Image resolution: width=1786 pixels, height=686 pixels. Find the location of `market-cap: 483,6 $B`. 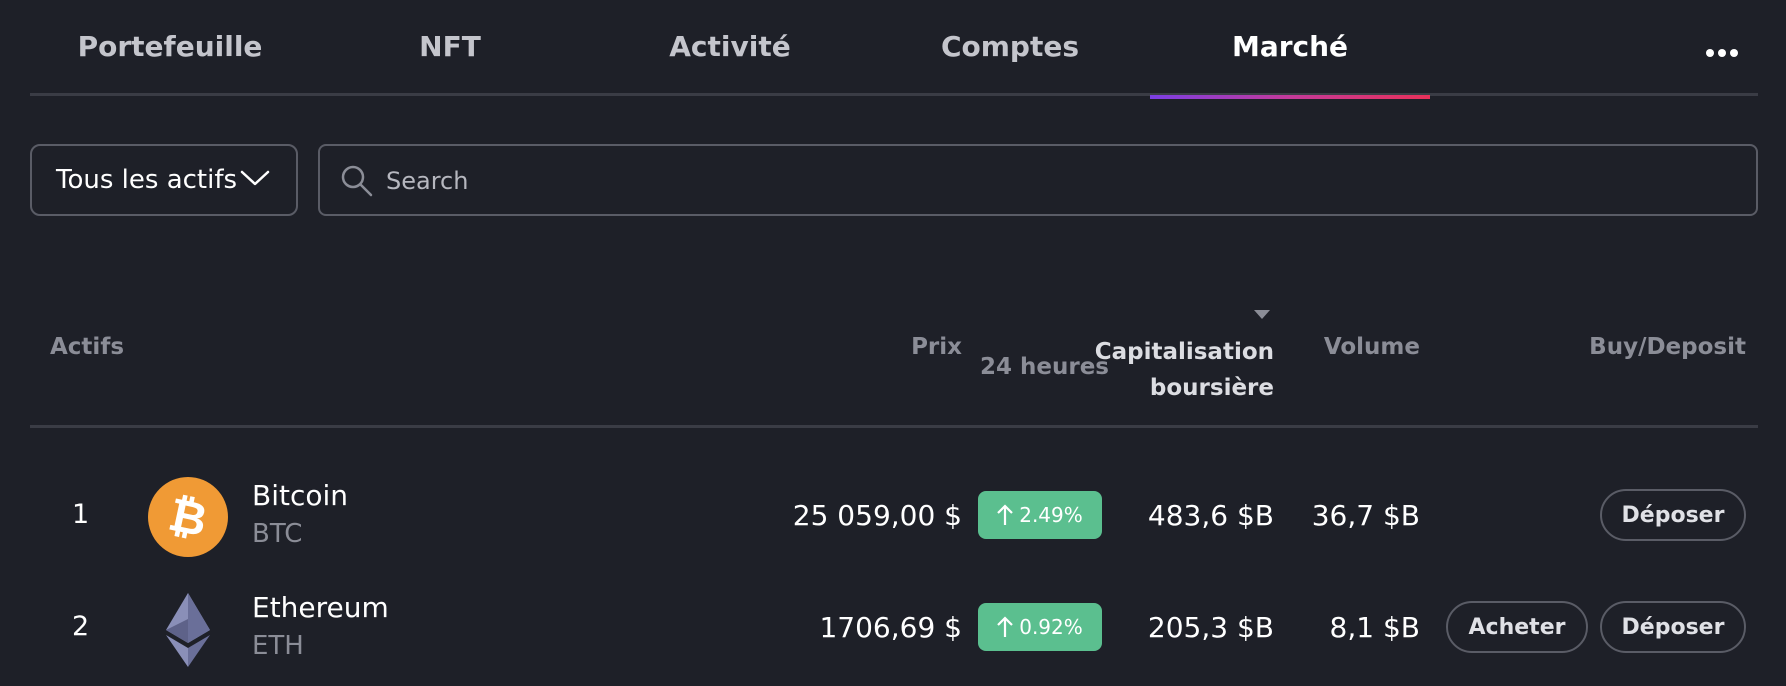

market-cap: 483,6 $B is located at coordinates (1210, 515).